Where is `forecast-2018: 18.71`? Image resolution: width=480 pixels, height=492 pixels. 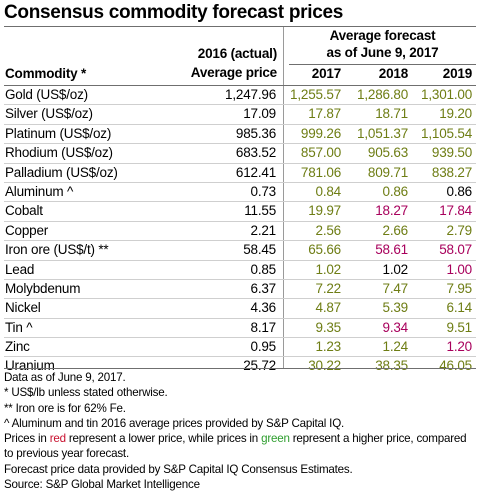 forecast-2018: 18.71 is located at coordinates (391, 114).